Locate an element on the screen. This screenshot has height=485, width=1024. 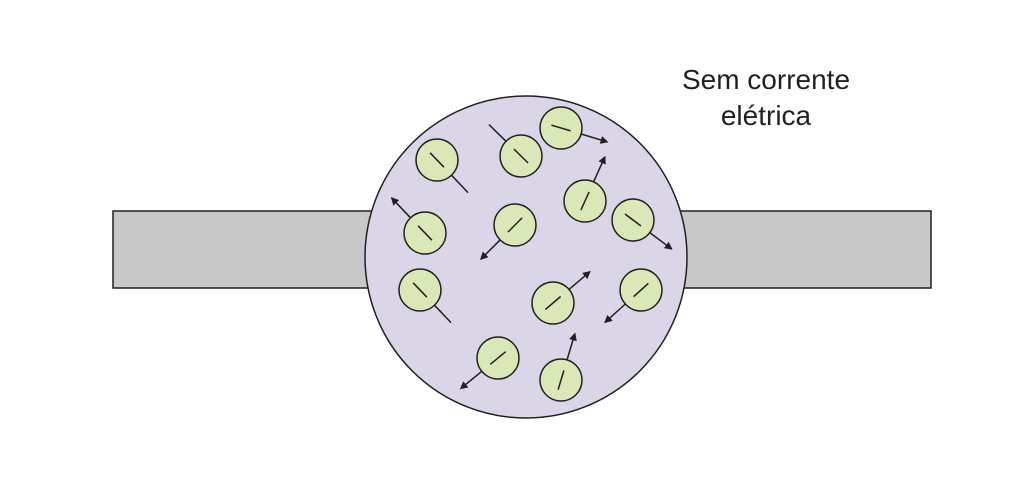
caption-line-1: Sem corrente is located at coordinates (766, 79).